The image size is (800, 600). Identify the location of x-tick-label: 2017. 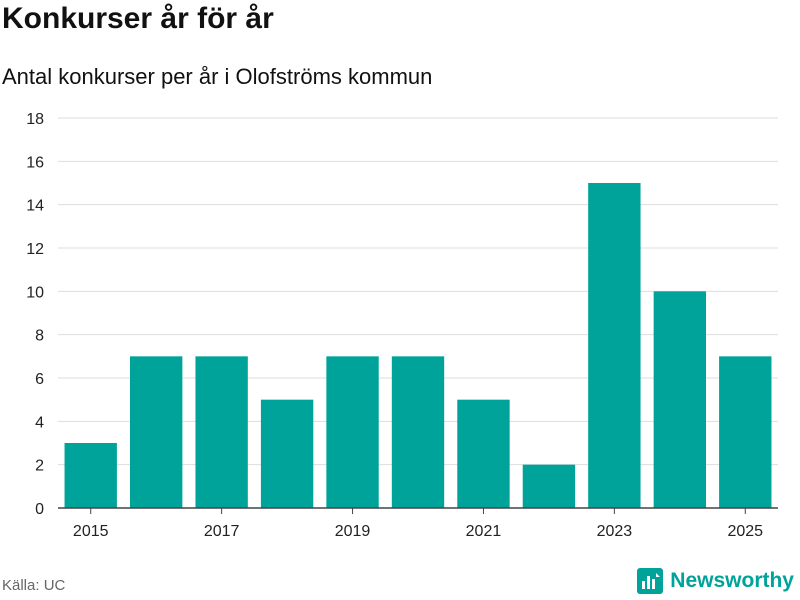
(222, 531).